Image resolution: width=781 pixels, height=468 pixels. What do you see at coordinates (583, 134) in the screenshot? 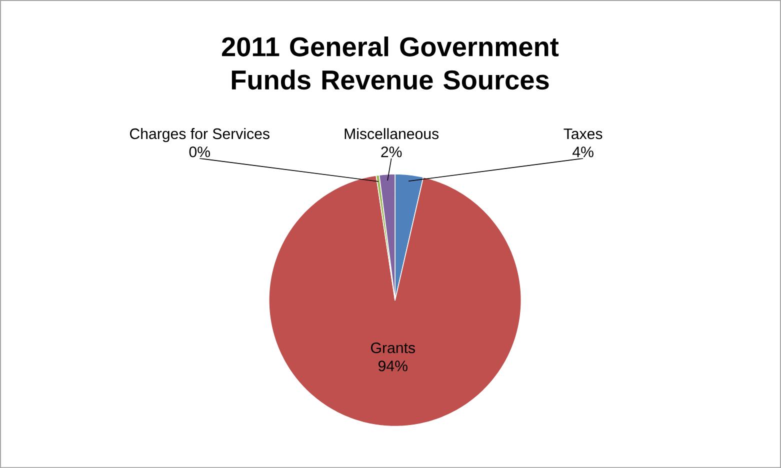
I see `slice-label: Taxes` at bounding box center [583, 134].